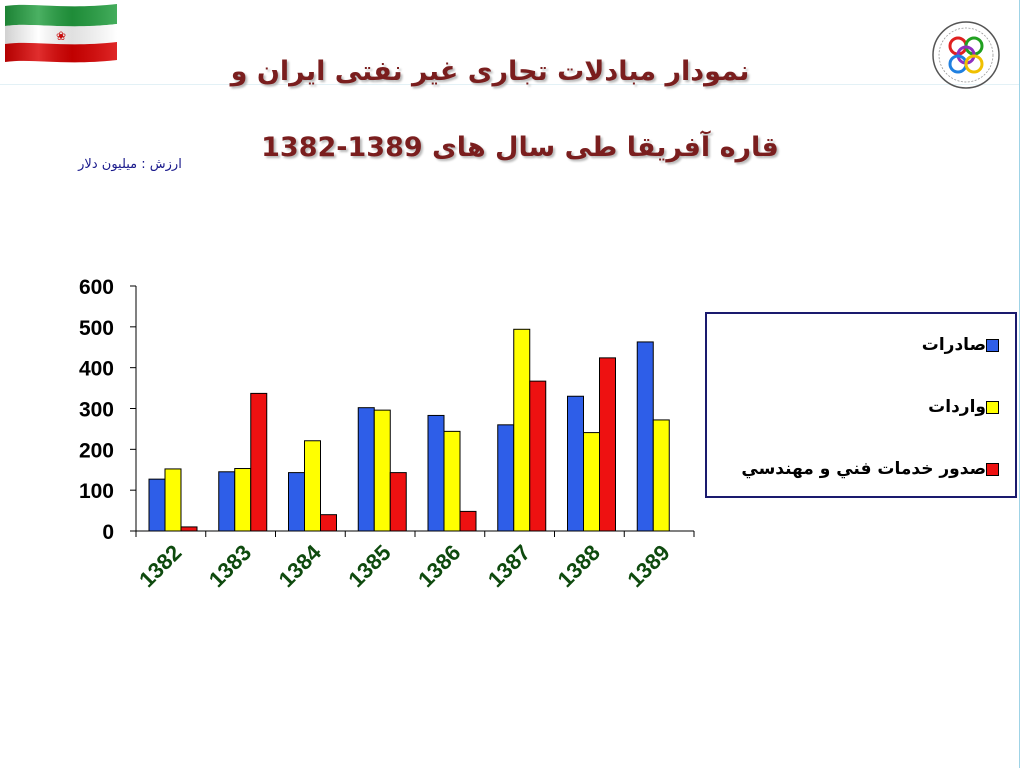  I want to click on x-tick-label-1387: 1387, so click(509, 566).